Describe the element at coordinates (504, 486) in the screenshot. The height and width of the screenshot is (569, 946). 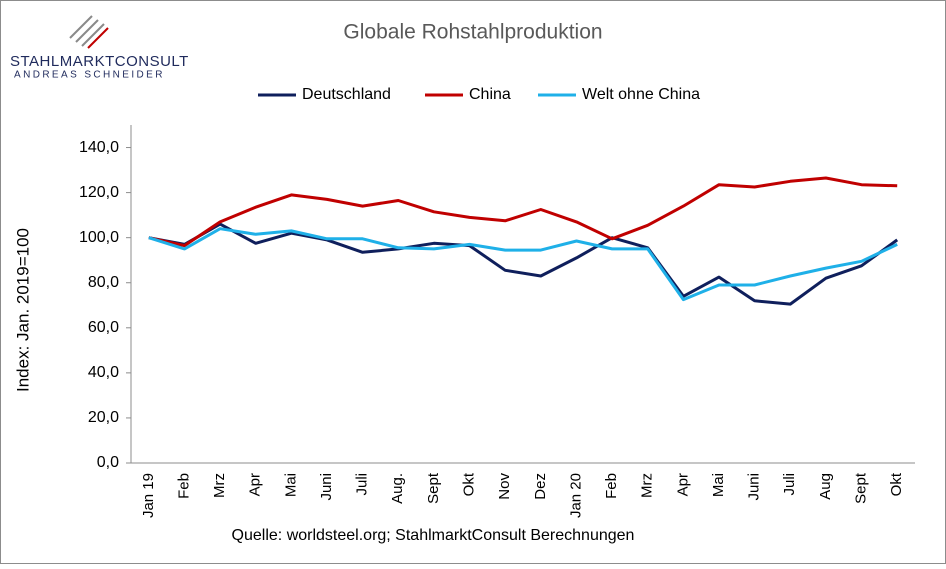
I see `x-tick-label: Nov` at that location.